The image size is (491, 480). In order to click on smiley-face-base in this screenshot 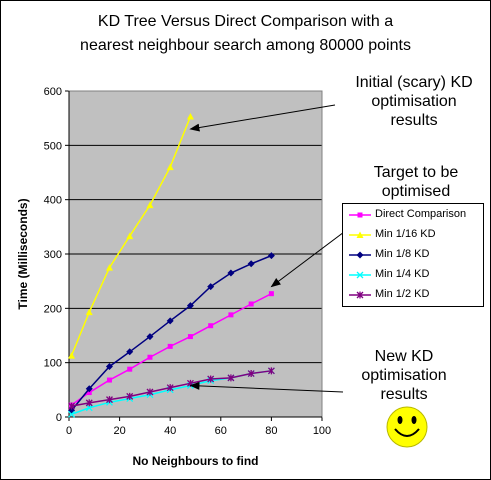, I will do `click(407, 427)`.